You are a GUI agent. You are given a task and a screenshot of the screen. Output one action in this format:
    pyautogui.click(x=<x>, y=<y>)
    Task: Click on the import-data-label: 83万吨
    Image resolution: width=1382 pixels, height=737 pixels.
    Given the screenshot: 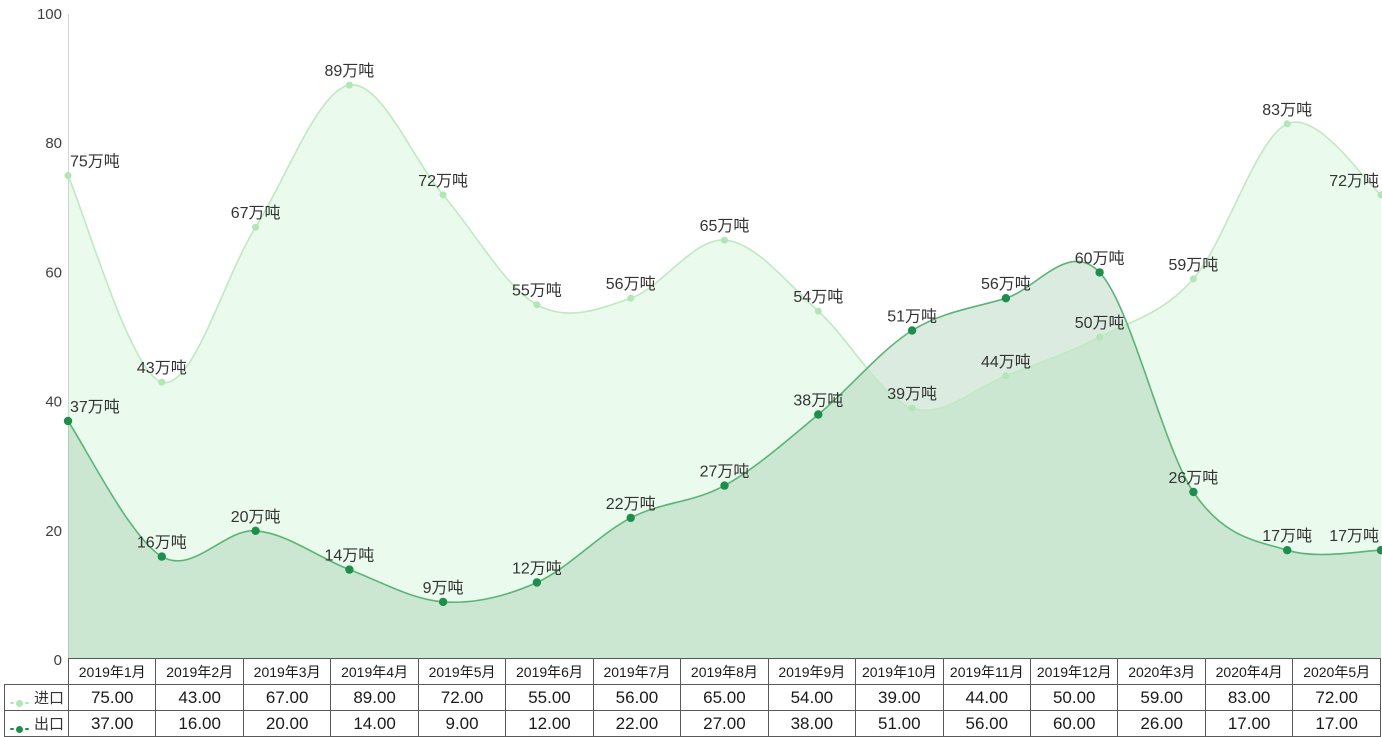 What is the action you would take?
    pyautogui.click(x=1287, y=110)
    